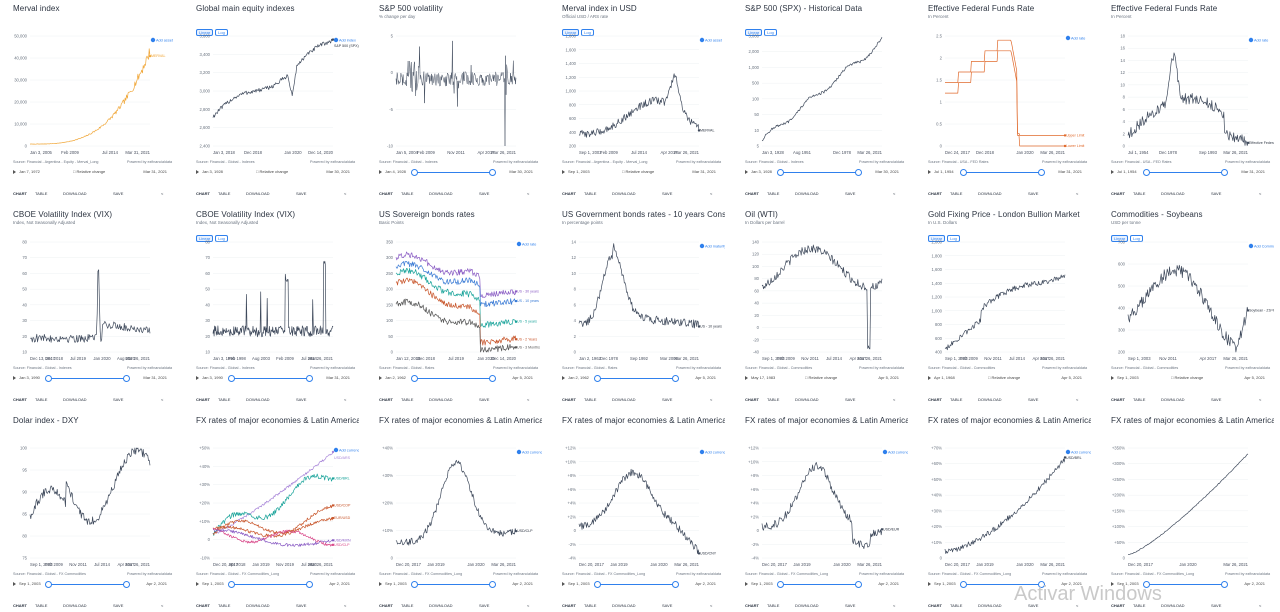 Image resolution: width=1280 pixels, height=612 pixels. What do you see at coordinates (1261, 246) in the screenshot?
I see `add-series-button: Add Commodity` at bounding box center [1261, 246].